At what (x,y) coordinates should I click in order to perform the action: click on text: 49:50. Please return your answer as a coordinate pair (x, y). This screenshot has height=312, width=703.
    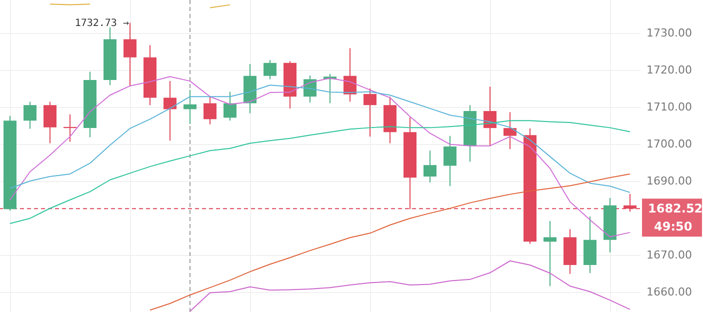
    Looking at the image, I should click on (673, 227).